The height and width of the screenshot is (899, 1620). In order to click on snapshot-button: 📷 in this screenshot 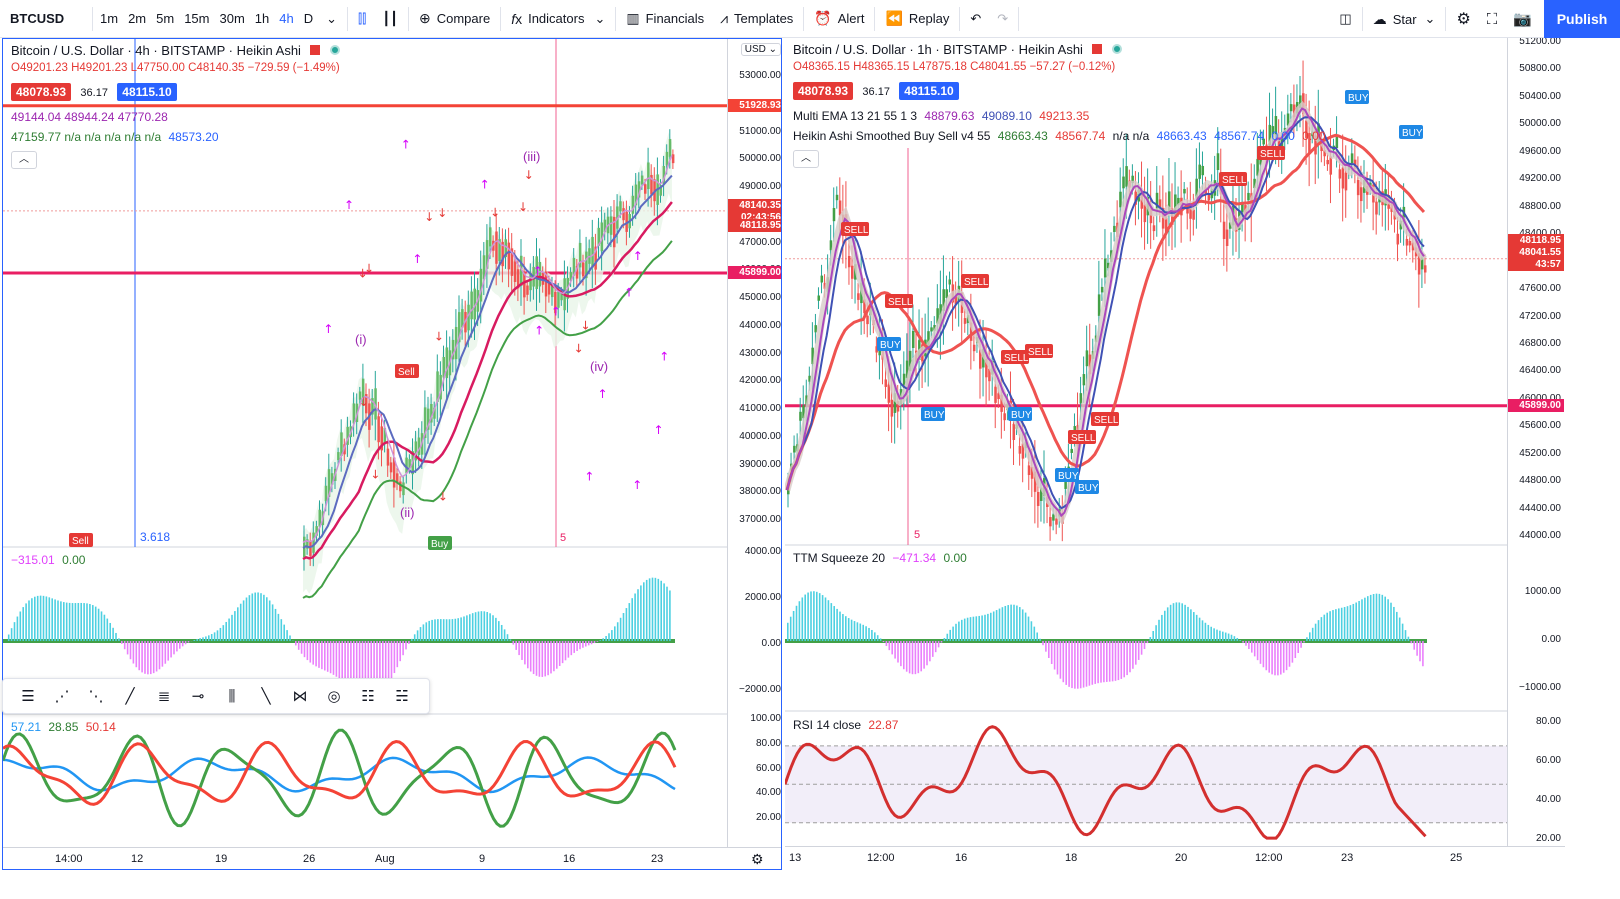, I will do `click(1522, 19)`.